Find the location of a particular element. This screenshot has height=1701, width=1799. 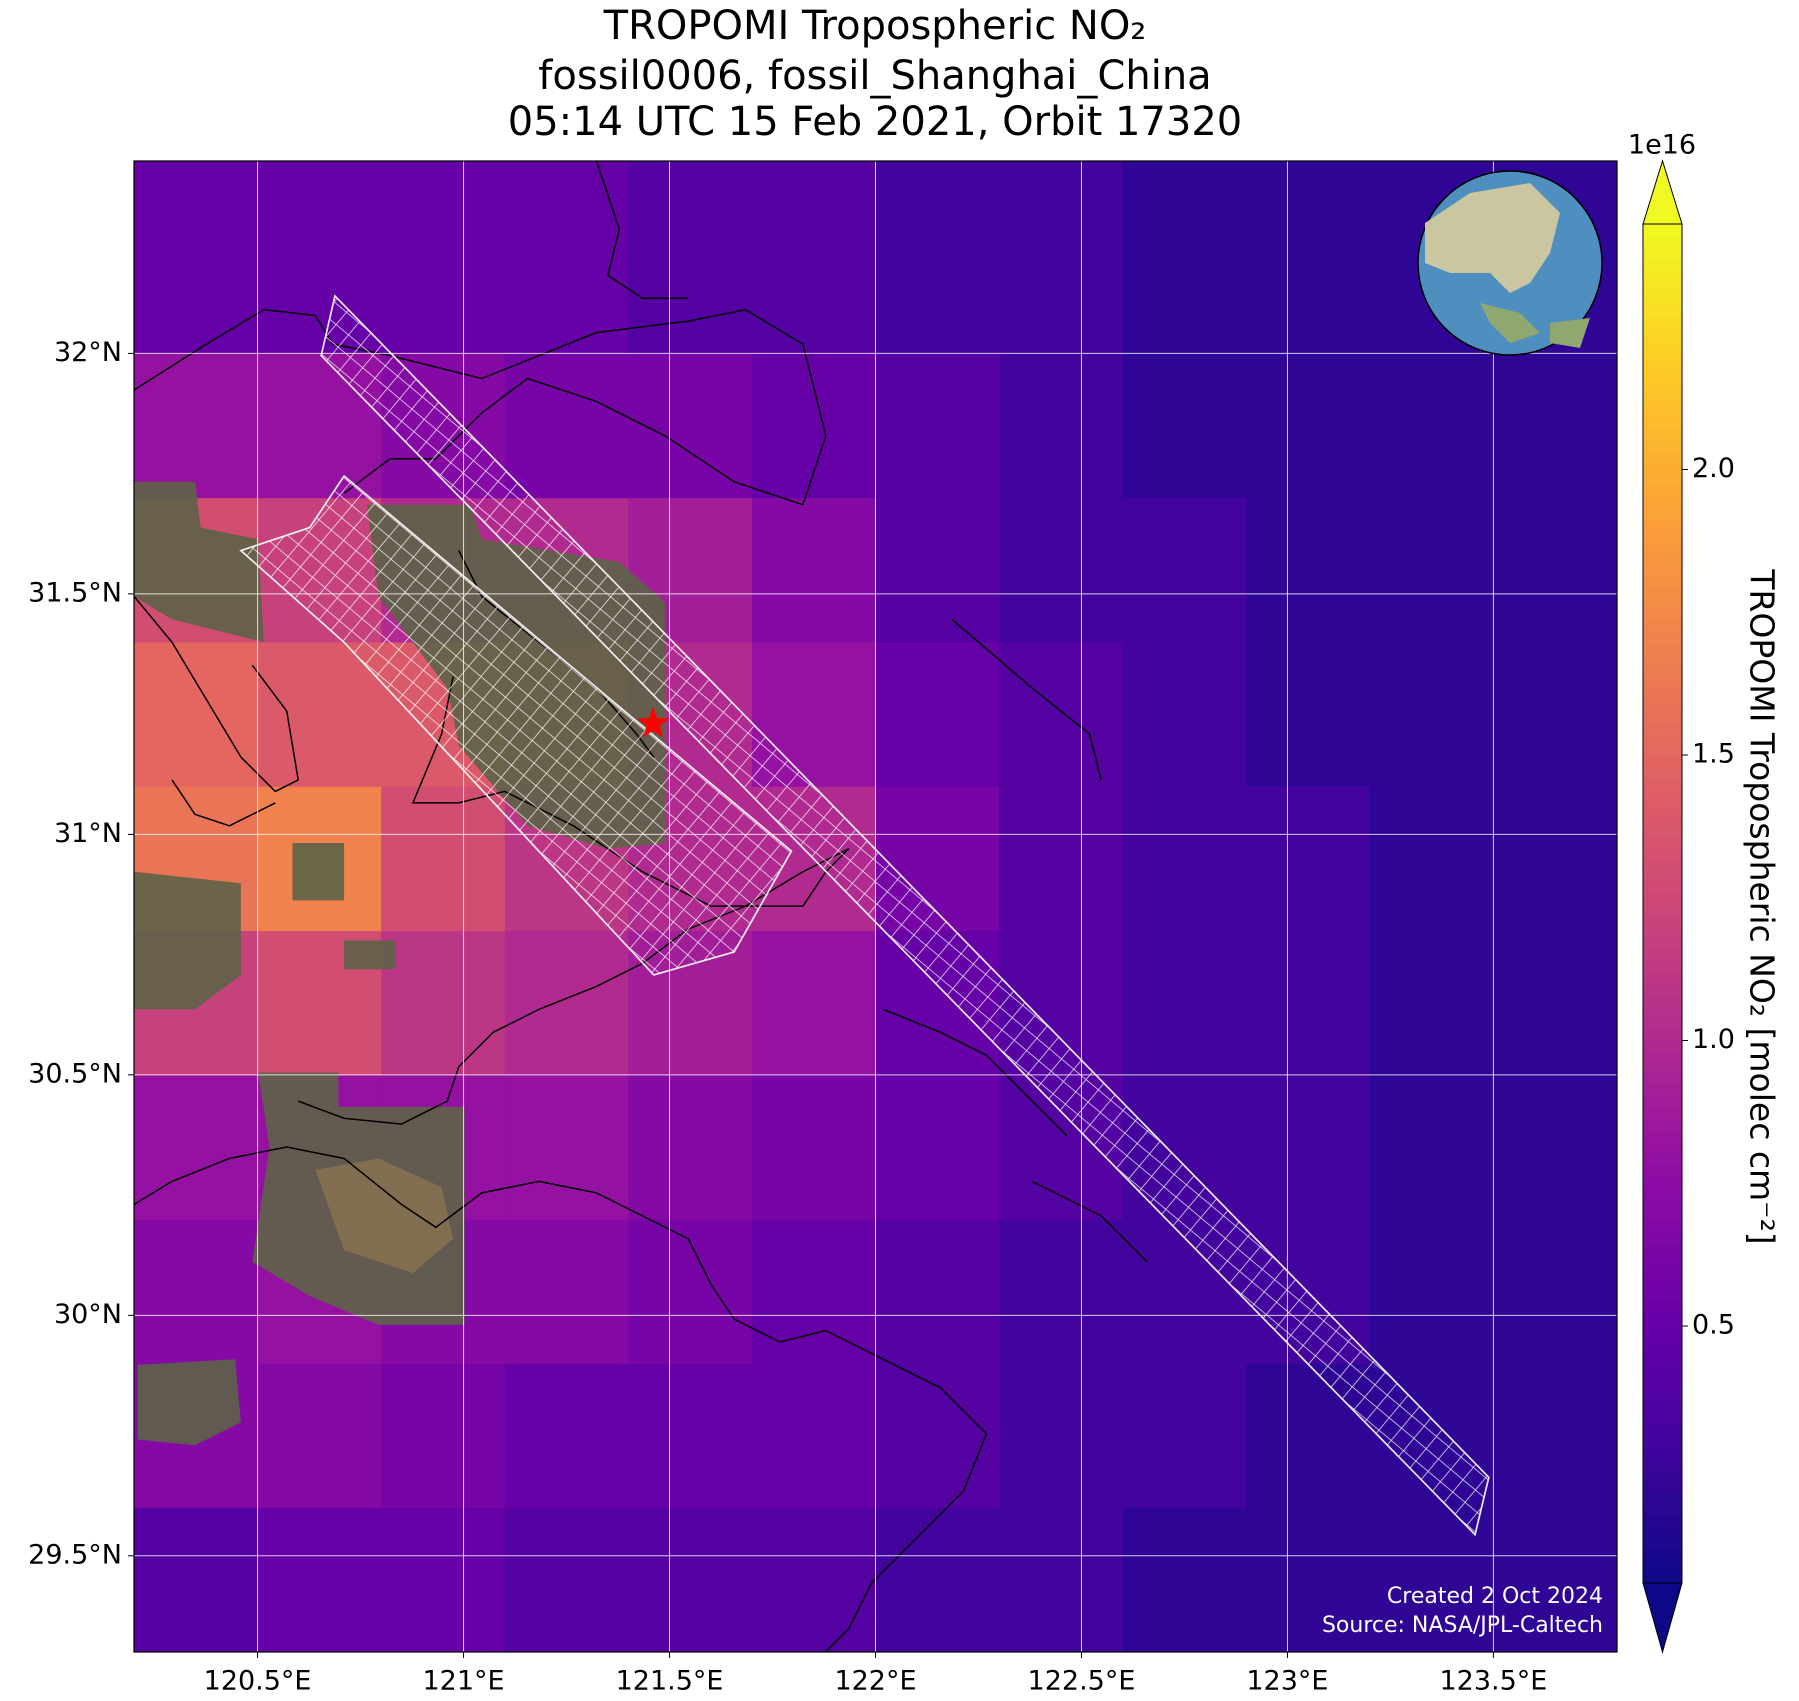

x-tick-label: 120.5°E is located at coordinates (258, 1681).